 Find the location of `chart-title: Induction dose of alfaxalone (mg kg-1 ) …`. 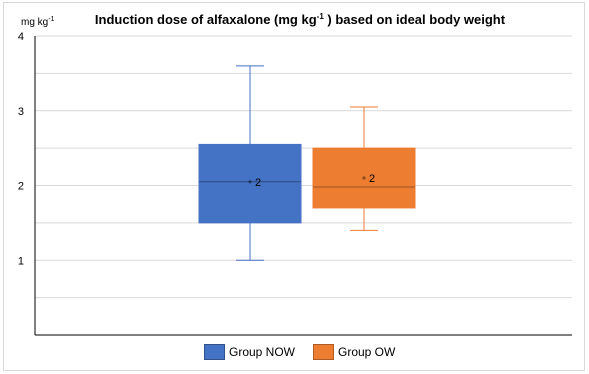

chart-title: Induction dose of alfaxalone (mg kg-1 ) … is located at coordinates (300, 19).